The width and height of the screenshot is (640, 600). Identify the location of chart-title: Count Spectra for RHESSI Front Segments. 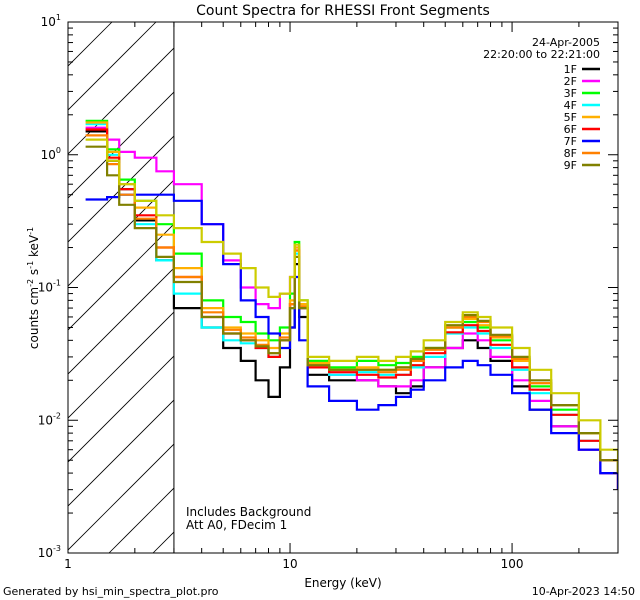
(343, 11).